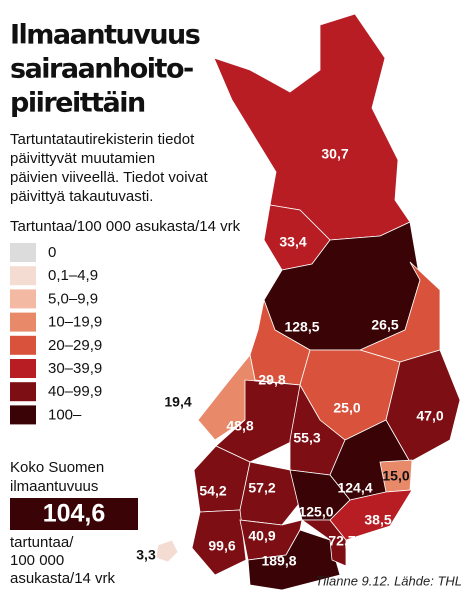 This screenshot has width=468, height=597. What do you see at coordinates (261, 536) in the screenshot?
I see `region-label: 40,9` at bounding box center [261, 536].